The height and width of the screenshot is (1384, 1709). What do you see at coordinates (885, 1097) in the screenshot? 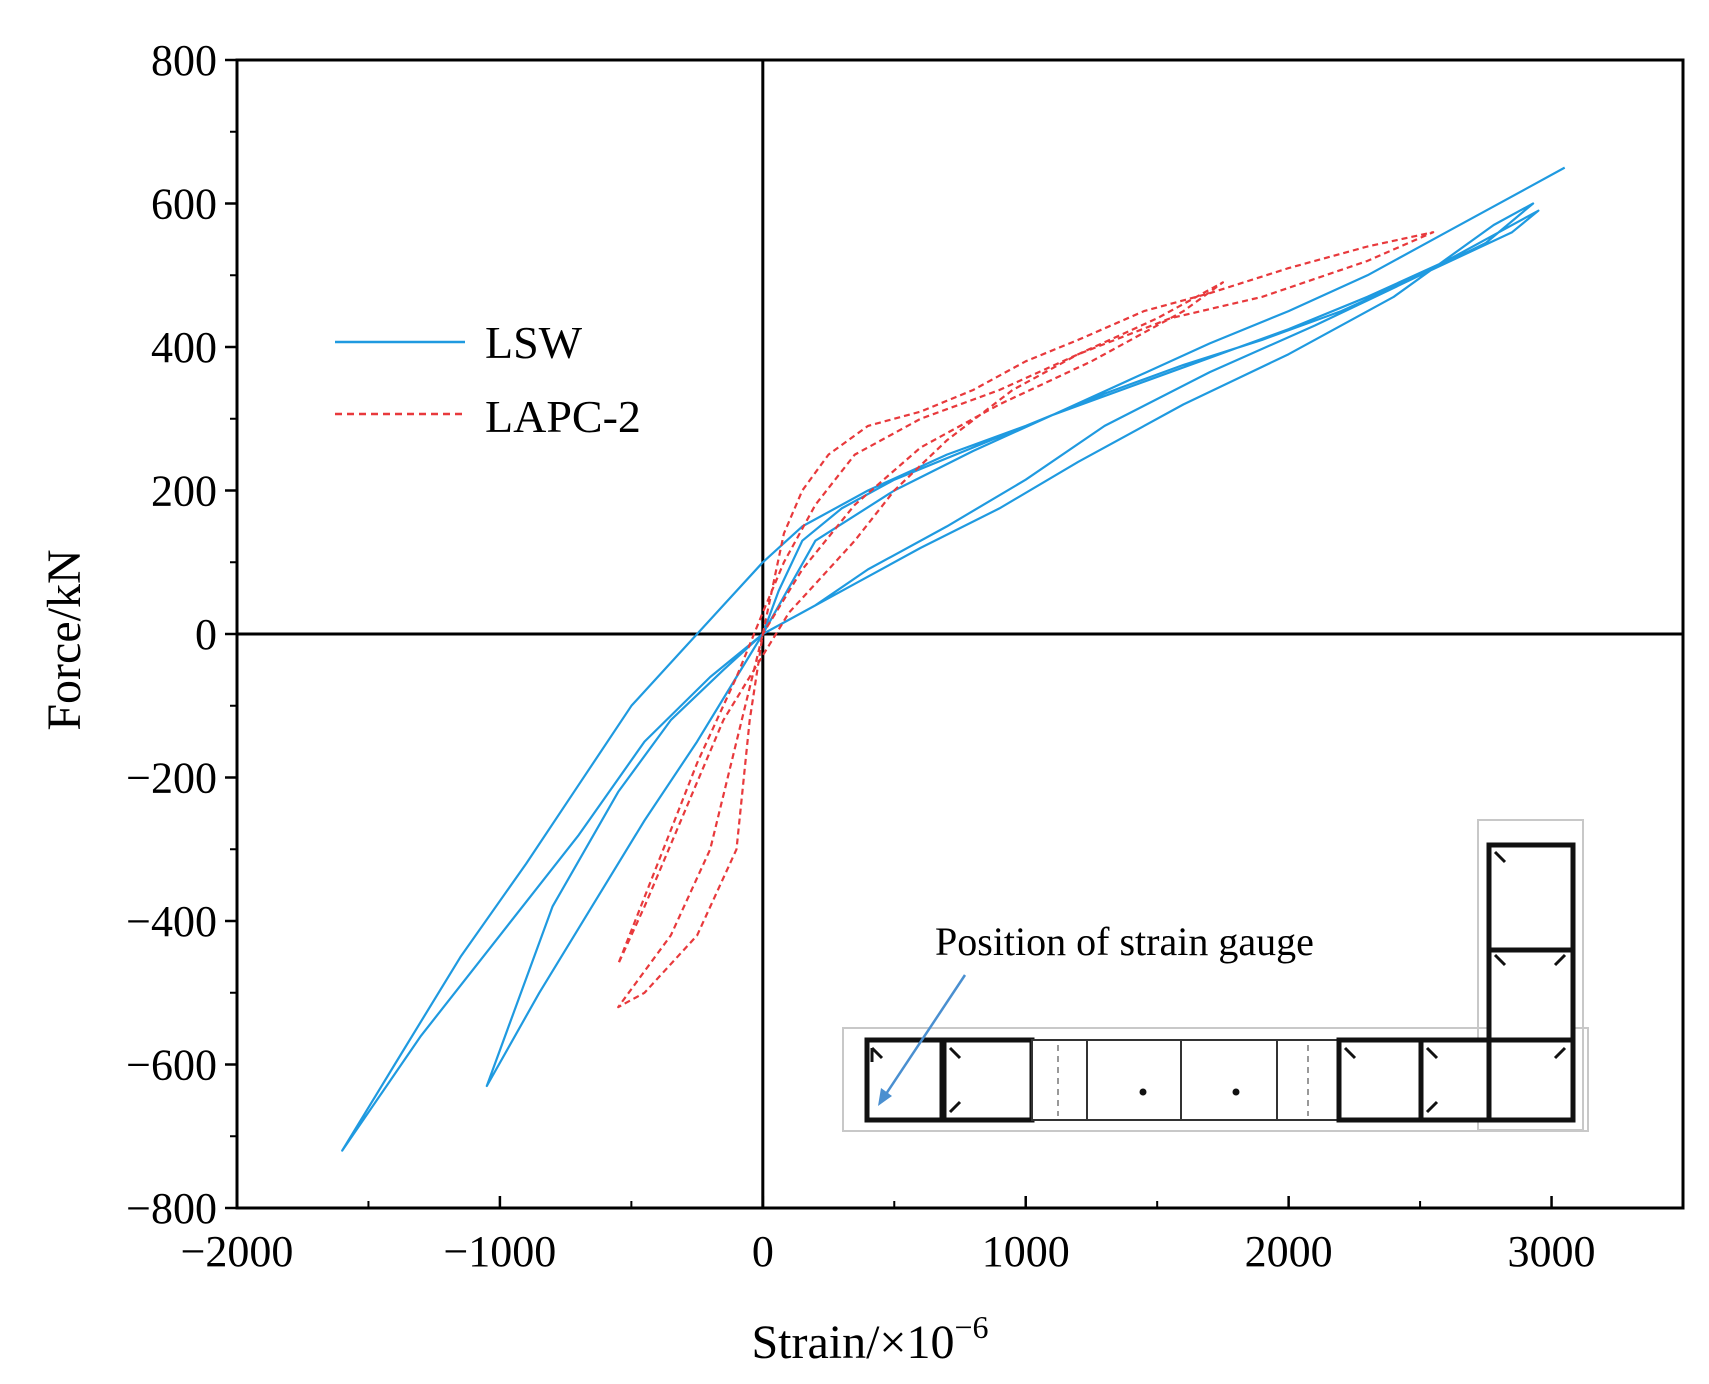
I see `inset-arrow-head` at bounding box center [885, 1097].